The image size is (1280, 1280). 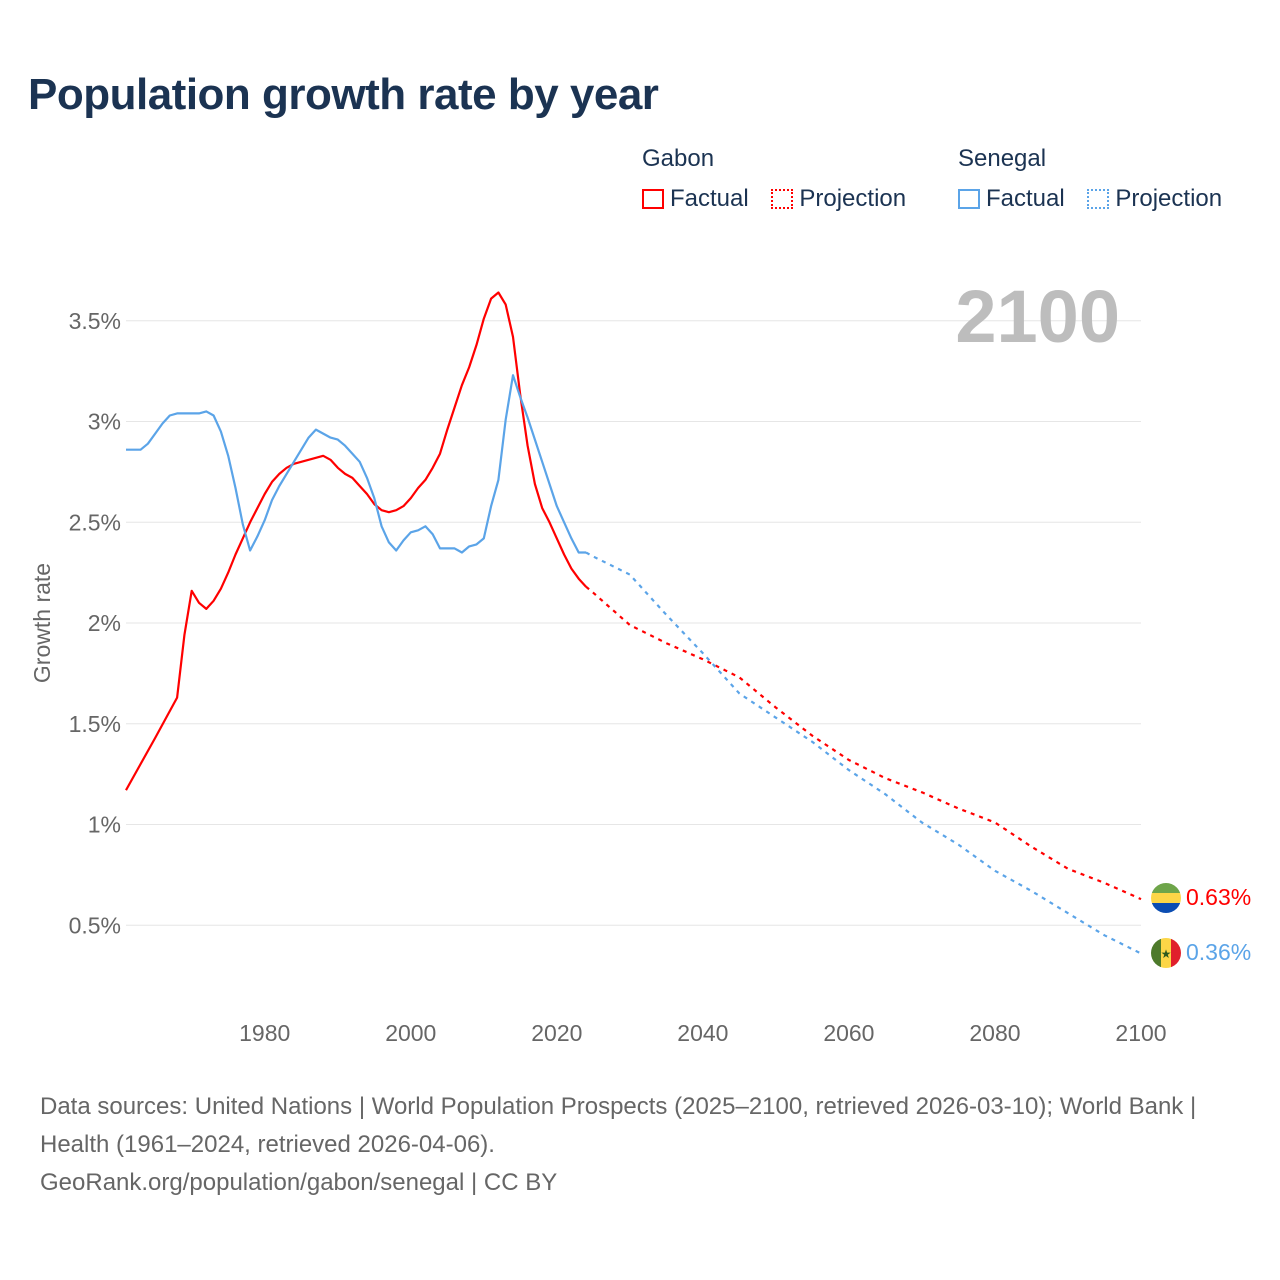 I want to click on legend-gabon-factual: Factual, so click(x=695, y=199).